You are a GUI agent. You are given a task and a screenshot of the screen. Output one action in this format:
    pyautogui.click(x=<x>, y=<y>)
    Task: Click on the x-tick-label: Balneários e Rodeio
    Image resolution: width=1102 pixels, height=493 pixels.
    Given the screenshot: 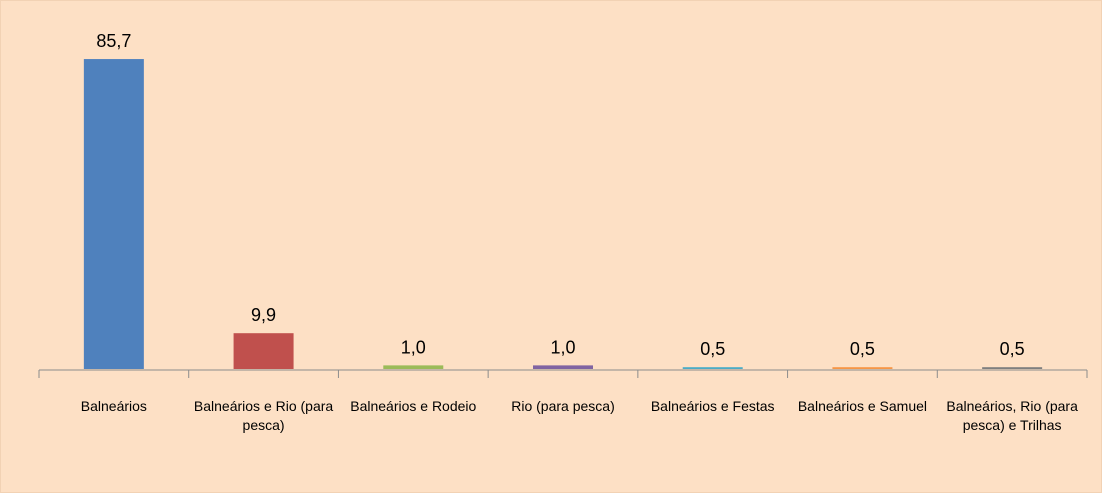 What is the action you would take?
    pyautogui.click(x=413, y=406)
    